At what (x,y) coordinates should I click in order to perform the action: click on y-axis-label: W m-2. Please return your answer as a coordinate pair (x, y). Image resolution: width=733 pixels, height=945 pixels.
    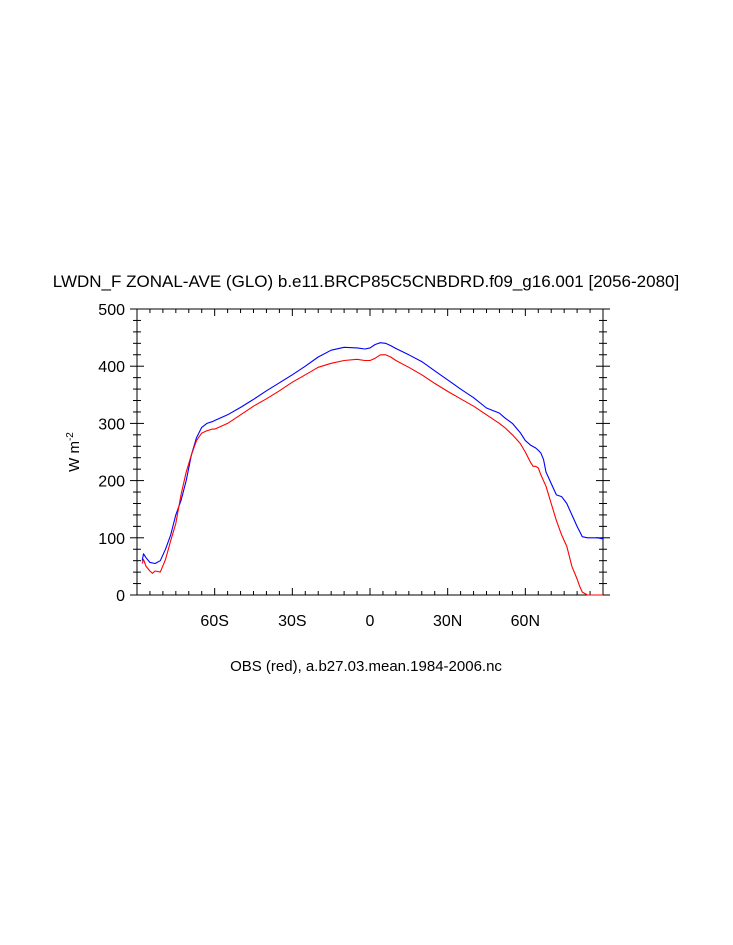
    Looking at the image, I should click on (74, 452).